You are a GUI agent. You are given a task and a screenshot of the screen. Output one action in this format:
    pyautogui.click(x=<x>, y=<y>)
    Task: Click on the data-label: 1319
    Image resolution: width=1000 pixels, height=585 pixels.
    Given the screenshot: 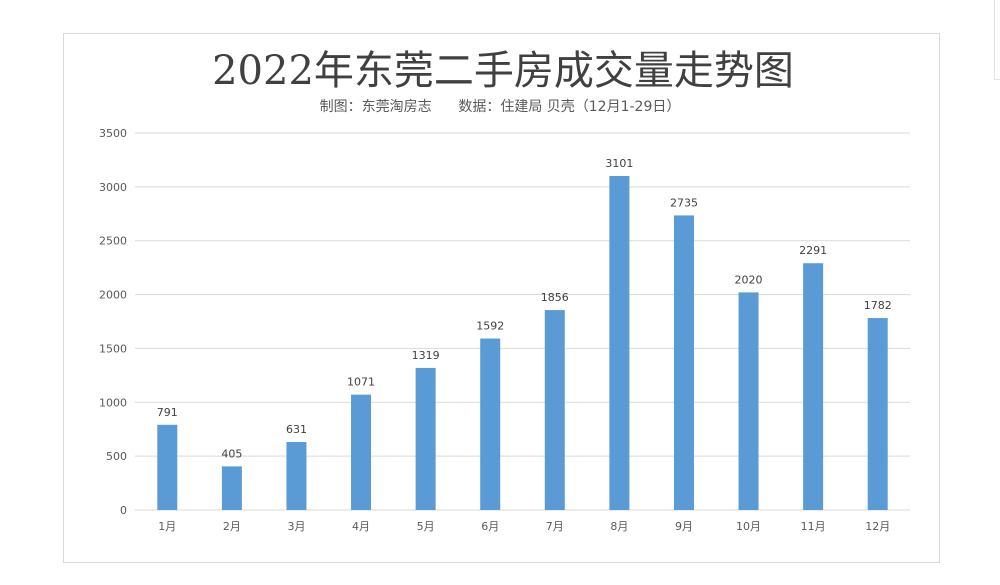 What is the action you would take?
    pyautogui.click(x=426, y=355)
    